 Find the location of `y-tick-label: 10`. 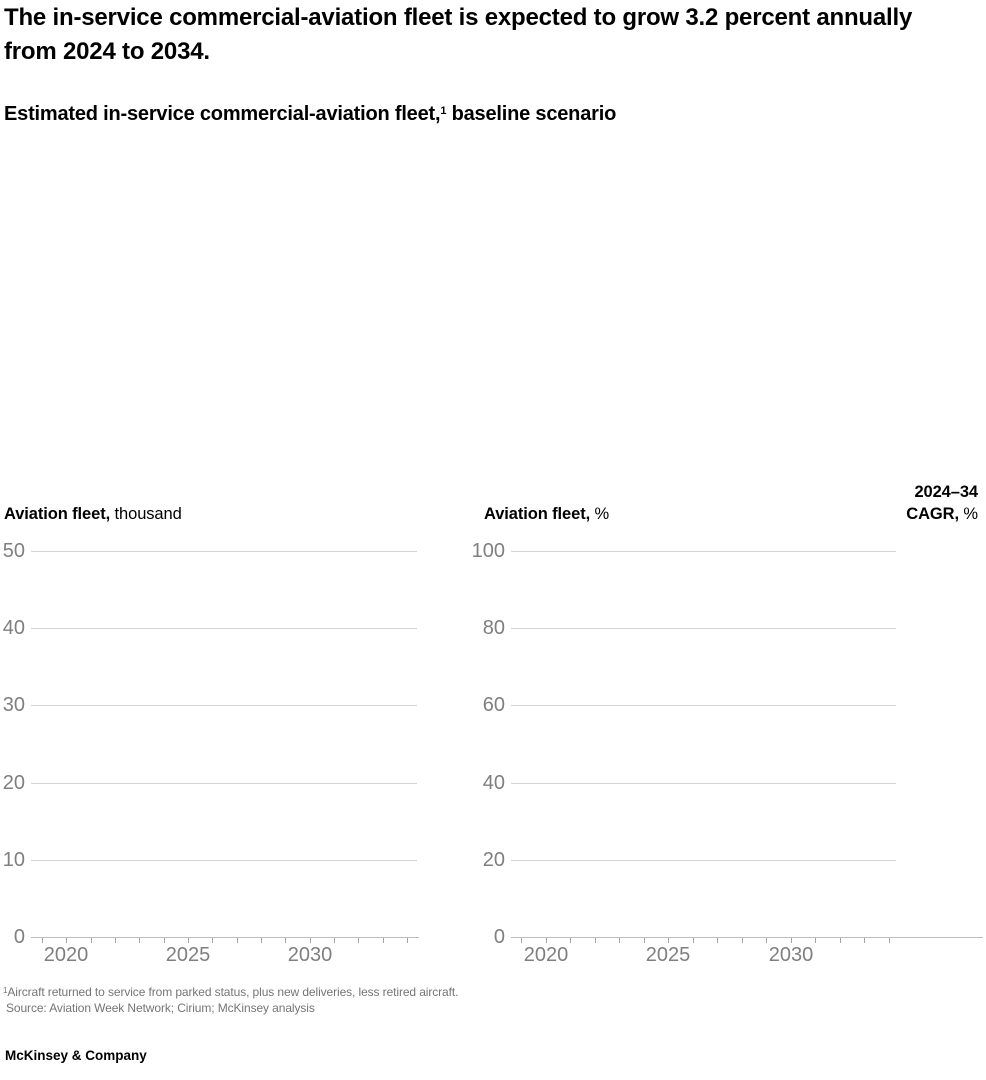

y-tick-label: 10 is located at coordinates (13, 860).